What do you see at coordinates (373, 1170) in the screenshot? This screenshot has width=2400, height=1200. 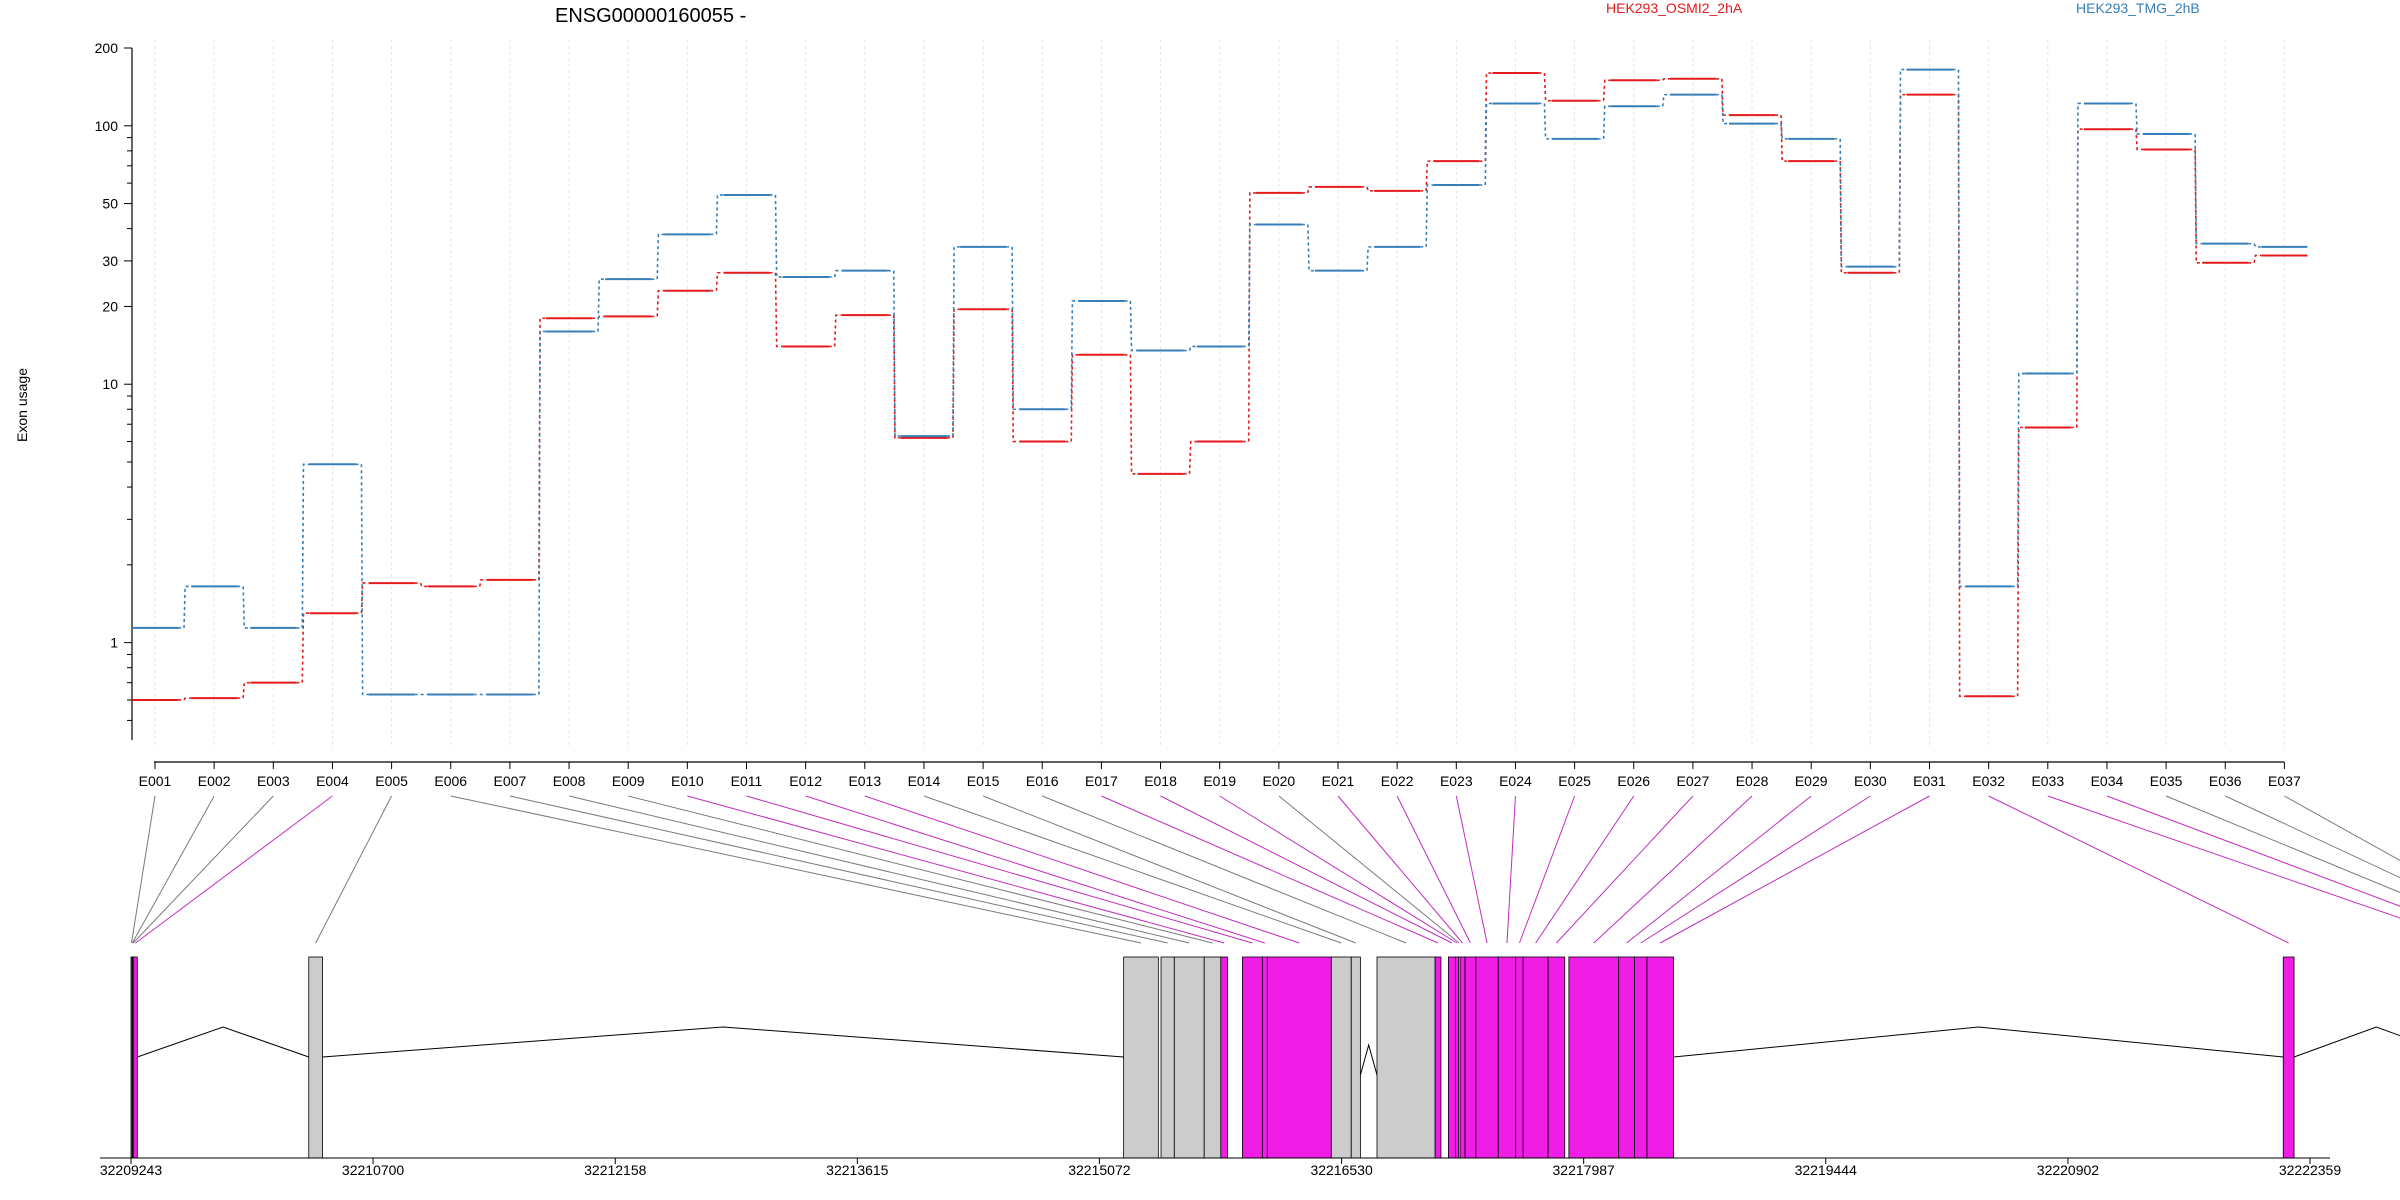 I see `coord-label: 32210700` at bounding box center [373, 1170].